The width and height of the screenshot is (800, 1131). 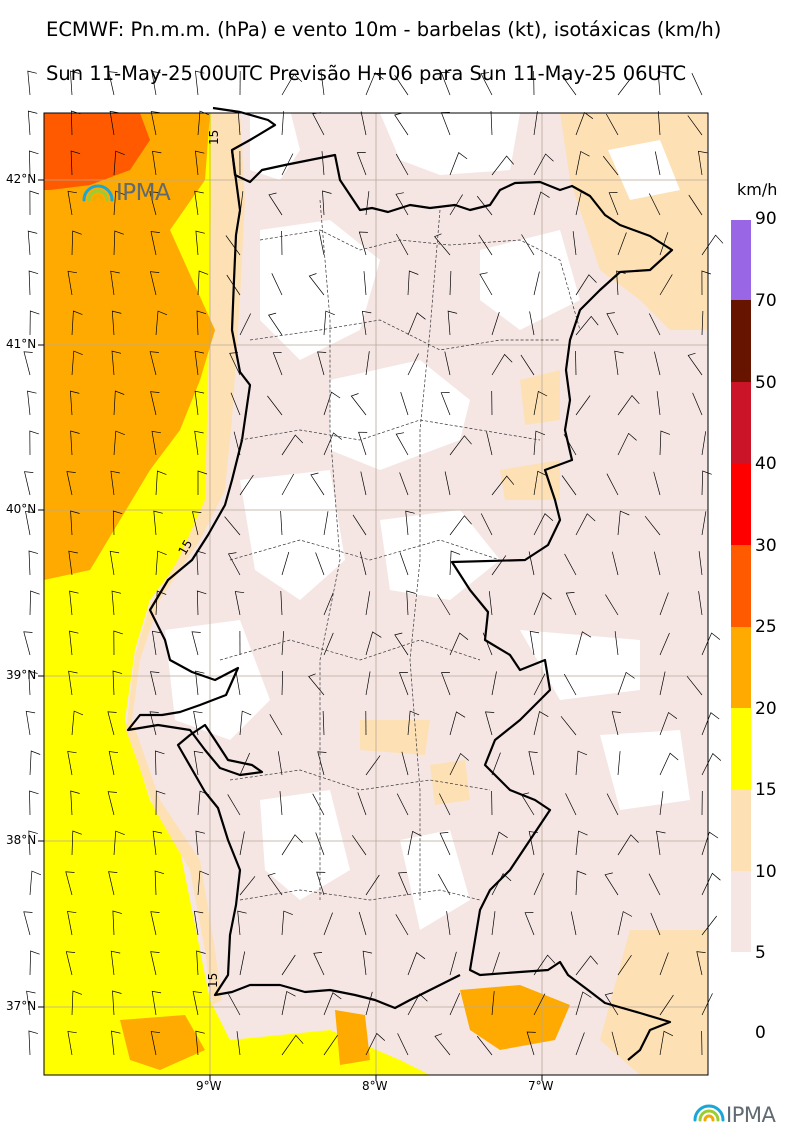 I want to click on colorbar-label: 5, so click(x=760, y=953).